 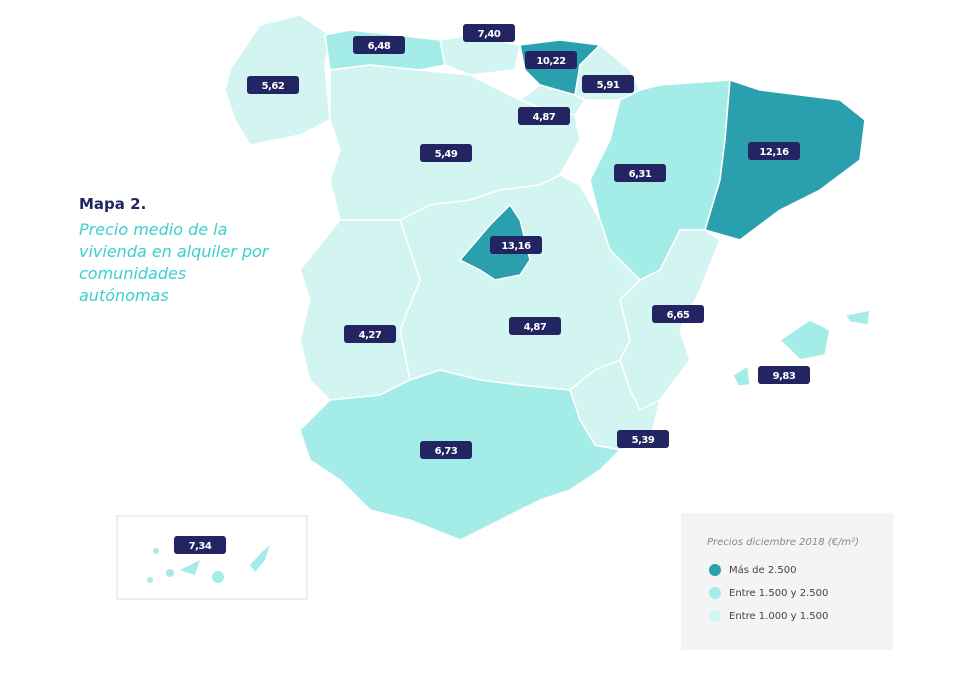 I want to click on value-label: 6,65, so click(x=678, y=314).